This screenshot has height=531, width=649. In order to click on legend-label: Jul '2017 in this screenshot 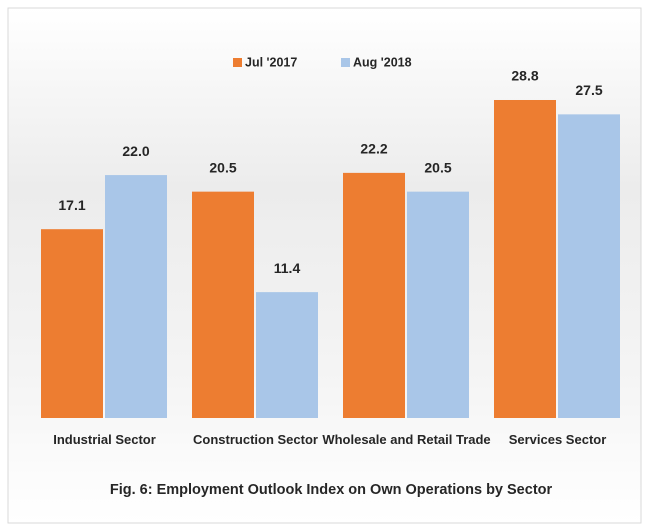, I will do `click(271, 62)`.